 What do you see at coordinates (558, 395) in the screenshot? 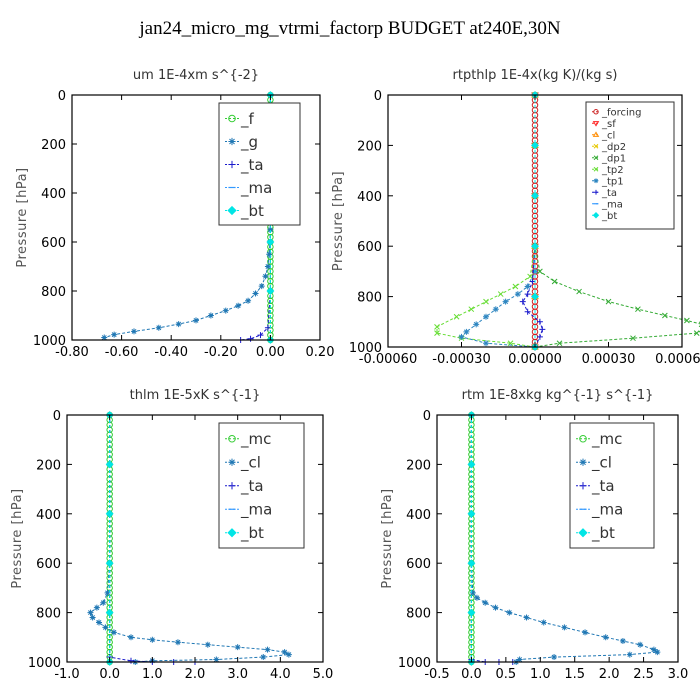
I see `chart-title: rtm 1E-8xkg kg^{-1} s^{-1}` at bounding box center [558, 395].